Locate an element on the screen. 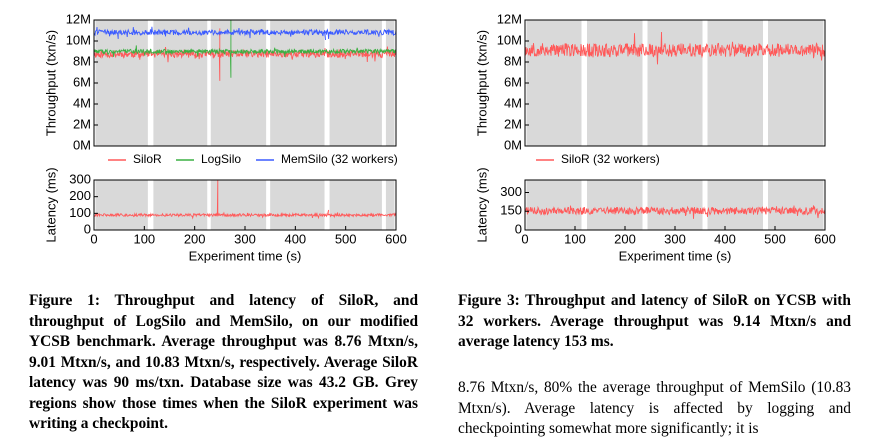 The width and height of the screenshot is (878, 440). fig3-throughput-panel: 0M 2M 4M 6M 8M 10M 12M Throughput (txn/s) is located at coordinates (650, 81).